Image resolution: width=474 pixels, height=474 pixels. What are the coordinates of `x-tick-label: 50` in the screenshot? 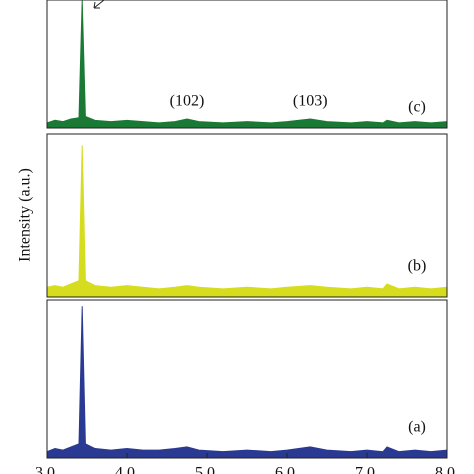 It's located at (207, 469).